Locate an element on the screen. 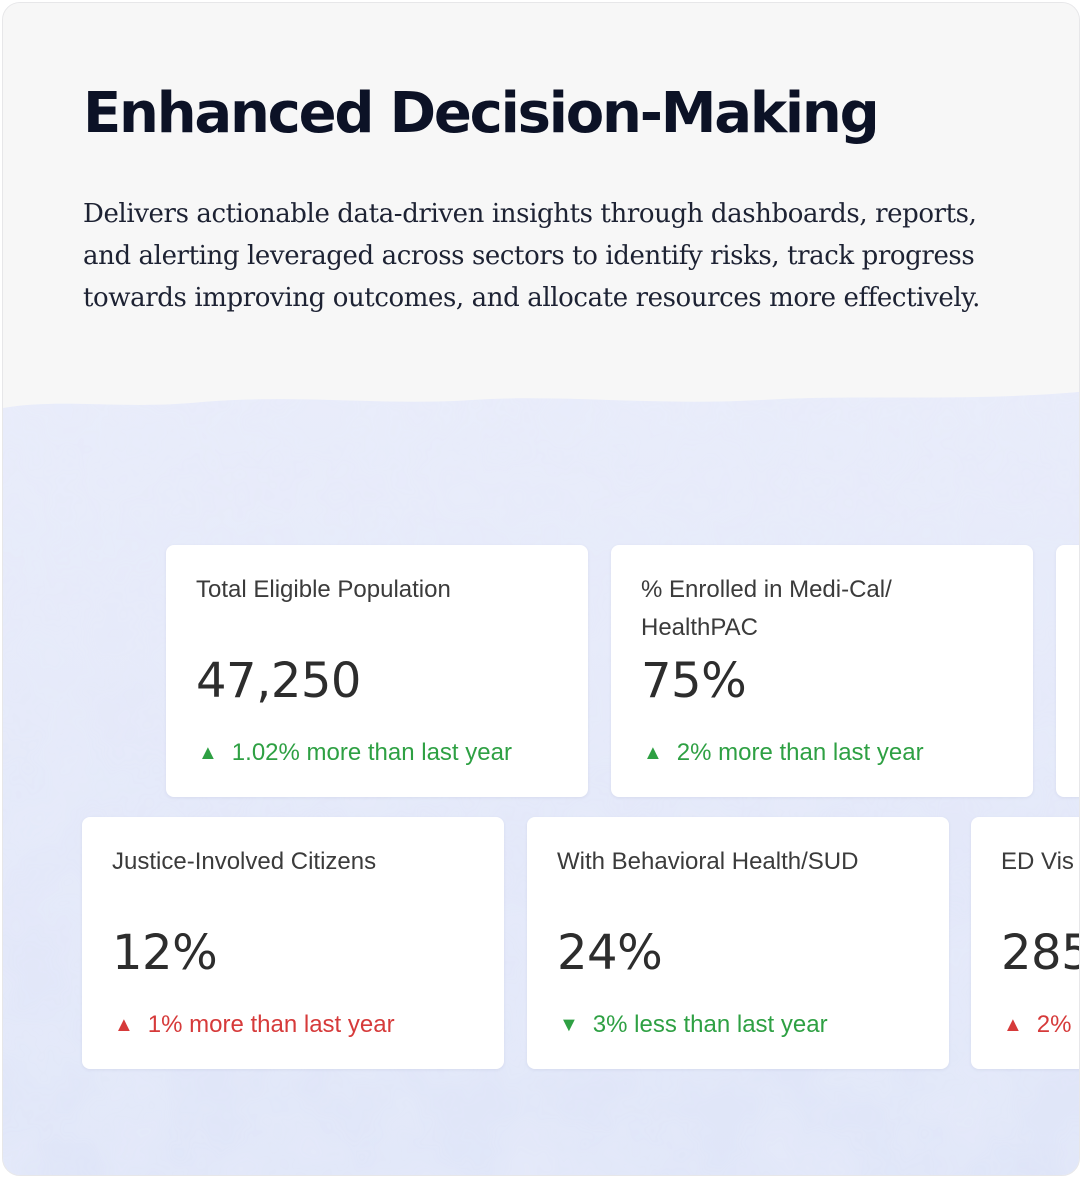 Image resolution: width=1082 pixels, height=1178 pixels. metric-value: 12% is located at coordinates (165, 953).